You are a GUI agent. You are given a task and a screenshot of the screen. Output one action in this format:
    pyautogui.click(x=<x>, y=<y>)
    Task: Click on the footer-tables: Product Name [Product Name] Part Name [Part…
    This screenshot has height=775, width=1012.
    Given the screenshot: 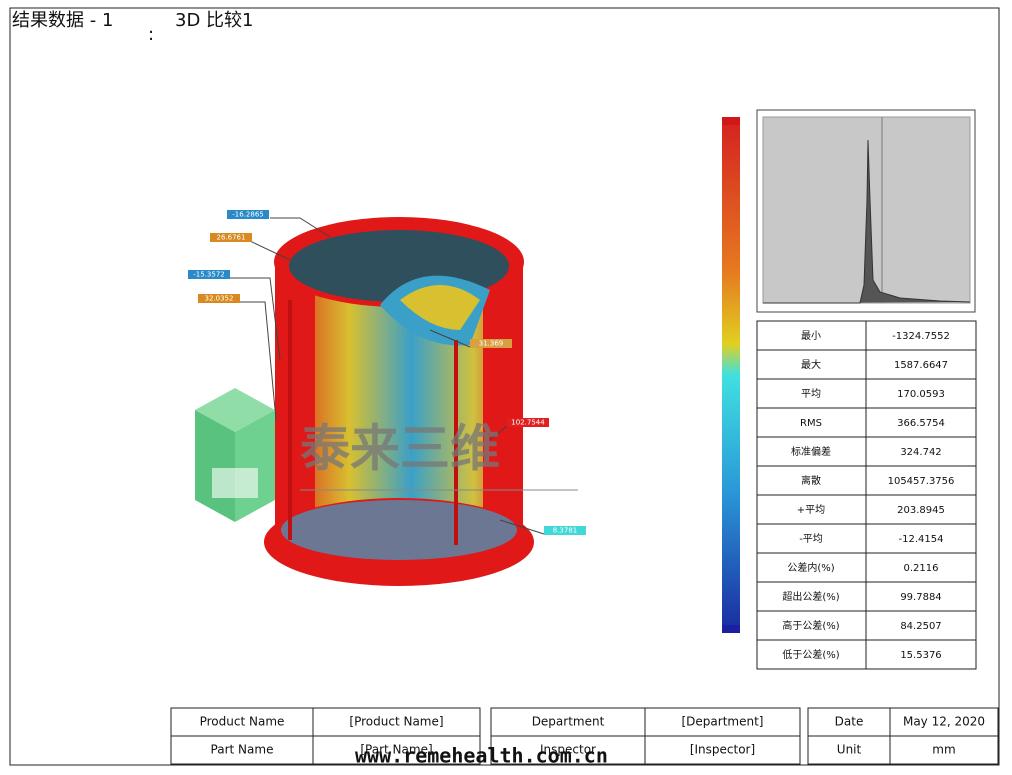 What is the action you would take?
    pyautogui.click(x=584, y=736)
    